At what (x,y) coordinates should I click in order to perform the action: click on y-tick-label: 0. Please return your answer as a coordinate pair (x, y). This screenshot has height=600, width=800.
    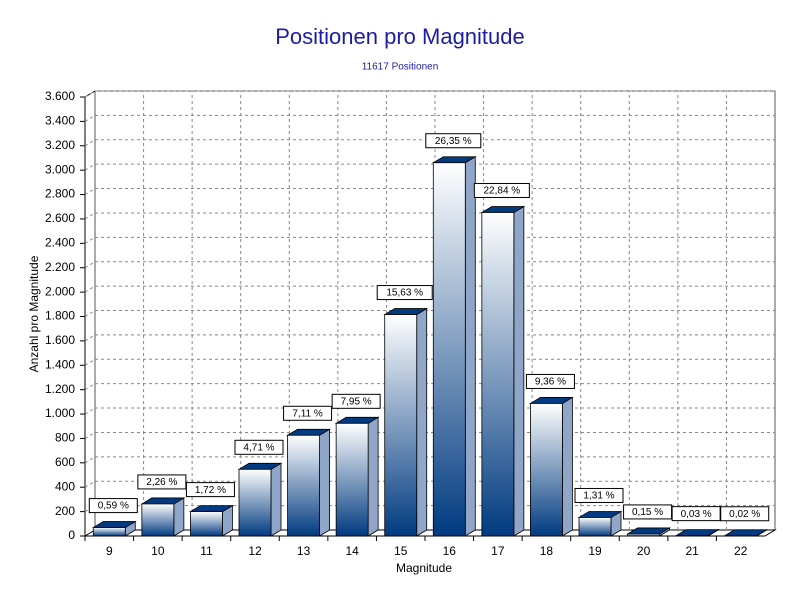
    Looking at the image, I should click on (71, 535).